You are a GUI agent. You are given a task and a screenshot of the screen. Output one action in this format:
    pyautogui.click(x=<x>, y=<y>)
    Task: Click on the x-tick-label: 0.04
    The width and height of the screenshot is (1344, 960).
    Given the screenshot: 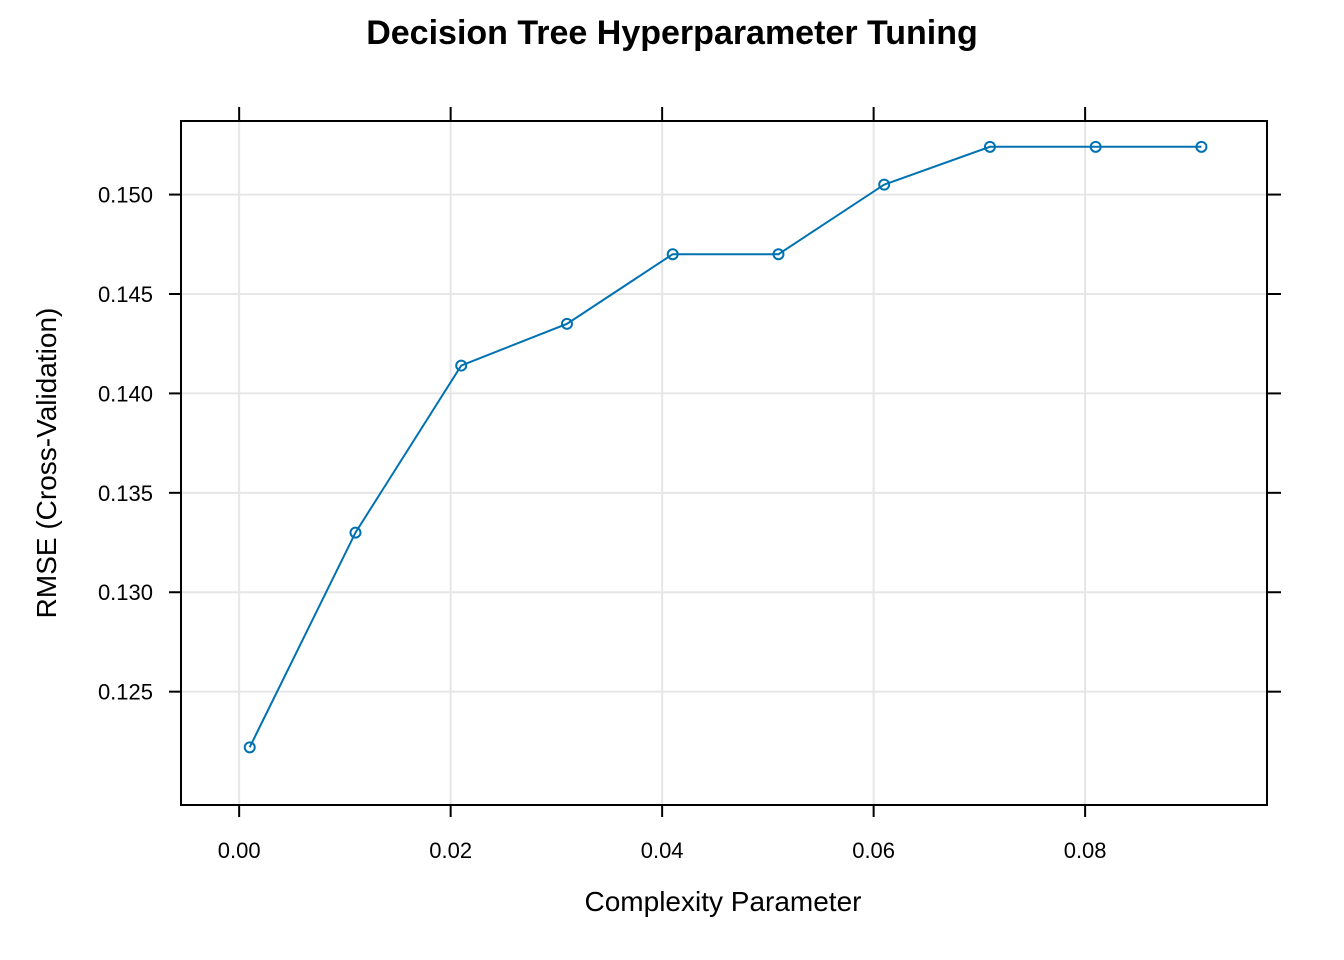 What is the action you would take?
    pyautogui.click(x=662, y=850)
    